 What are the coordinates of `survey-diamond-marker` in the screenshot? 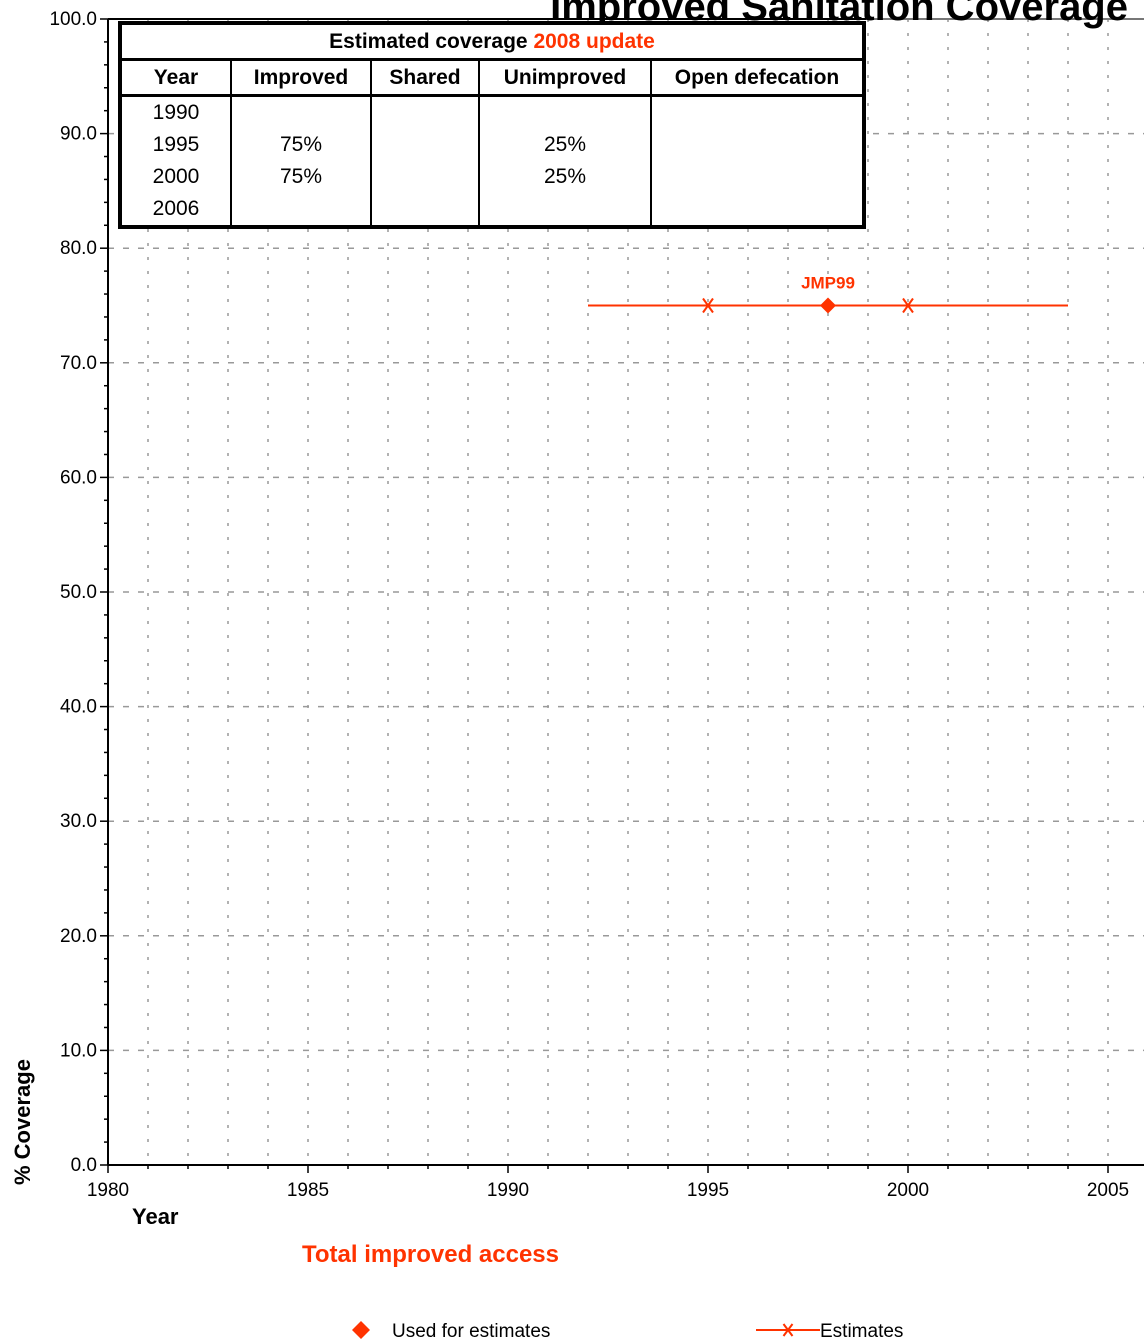 It's located at (828, 305).